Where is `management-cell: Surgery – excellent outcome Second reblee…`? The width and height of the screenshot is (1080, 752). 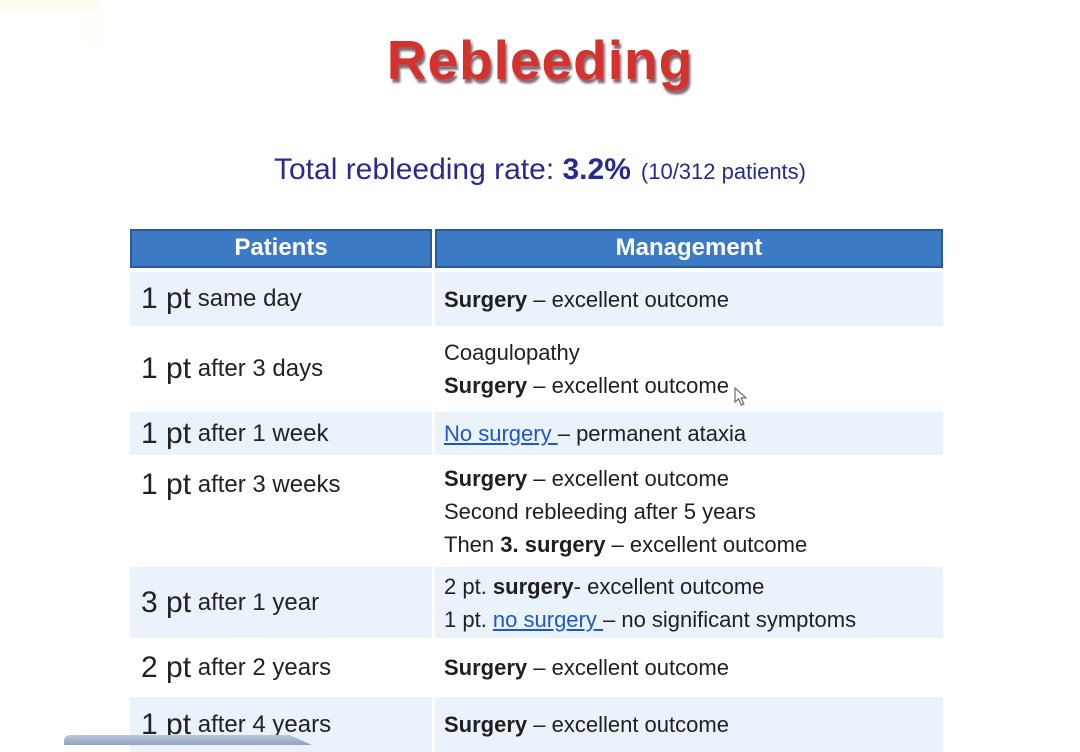 management-cell: Surgery – excellent outcome Second reblee… is located at coordinates (689, 511).